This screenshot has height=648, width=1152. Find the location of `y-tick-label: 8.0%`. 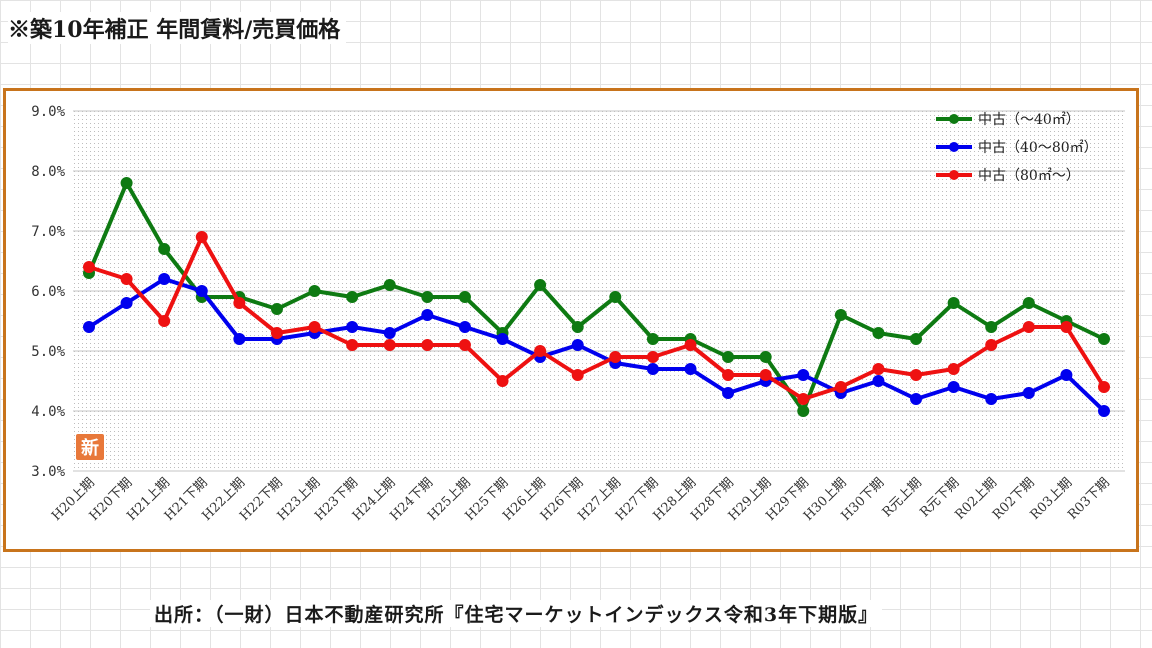

y-tick-label: 8.0% is located at coordinates (48, 172).